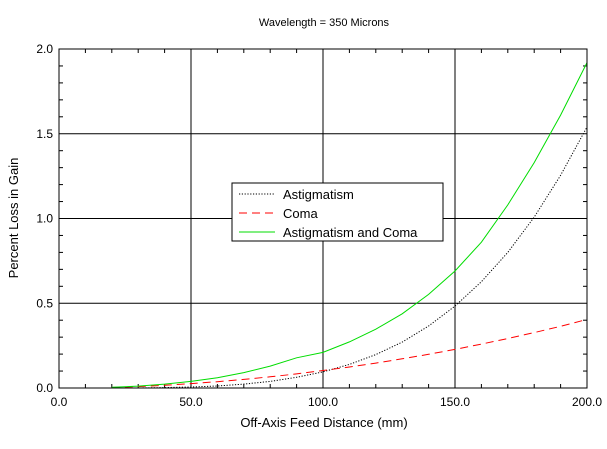  What do you see at coordinates (59, 402) in the screenshot?
I see `x-tick-label: 0.0` at bounding box center [59, 402].